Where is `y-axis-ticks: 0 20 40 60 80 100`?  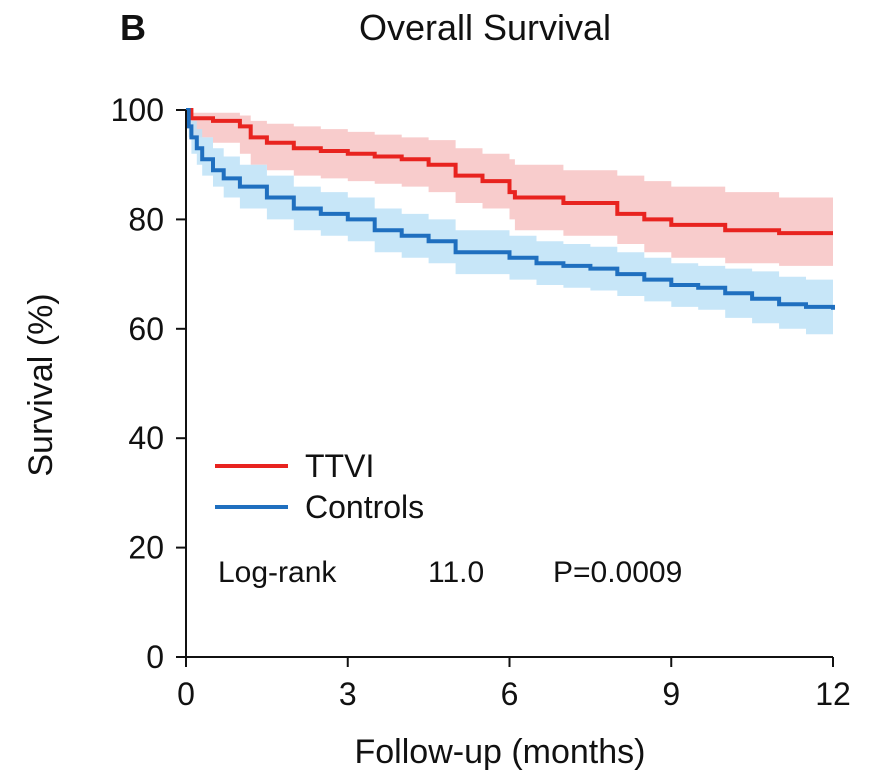
y-axis-ticks: 0 20 40 60 80 100 is located at coordinates (148, 383).